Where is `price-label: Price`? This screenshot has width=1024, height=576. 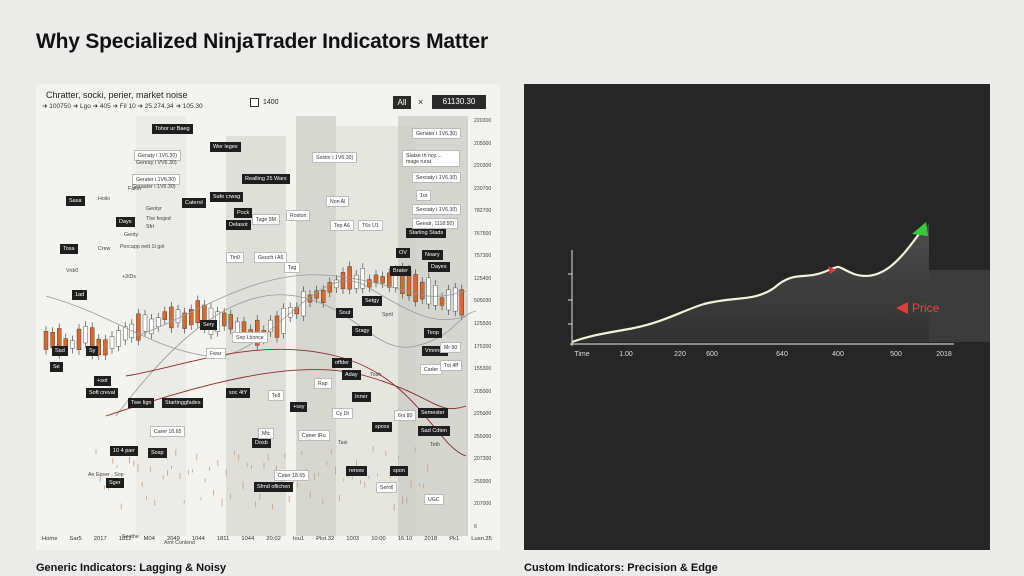
price-label: Price is located at coordinates (926, 308).